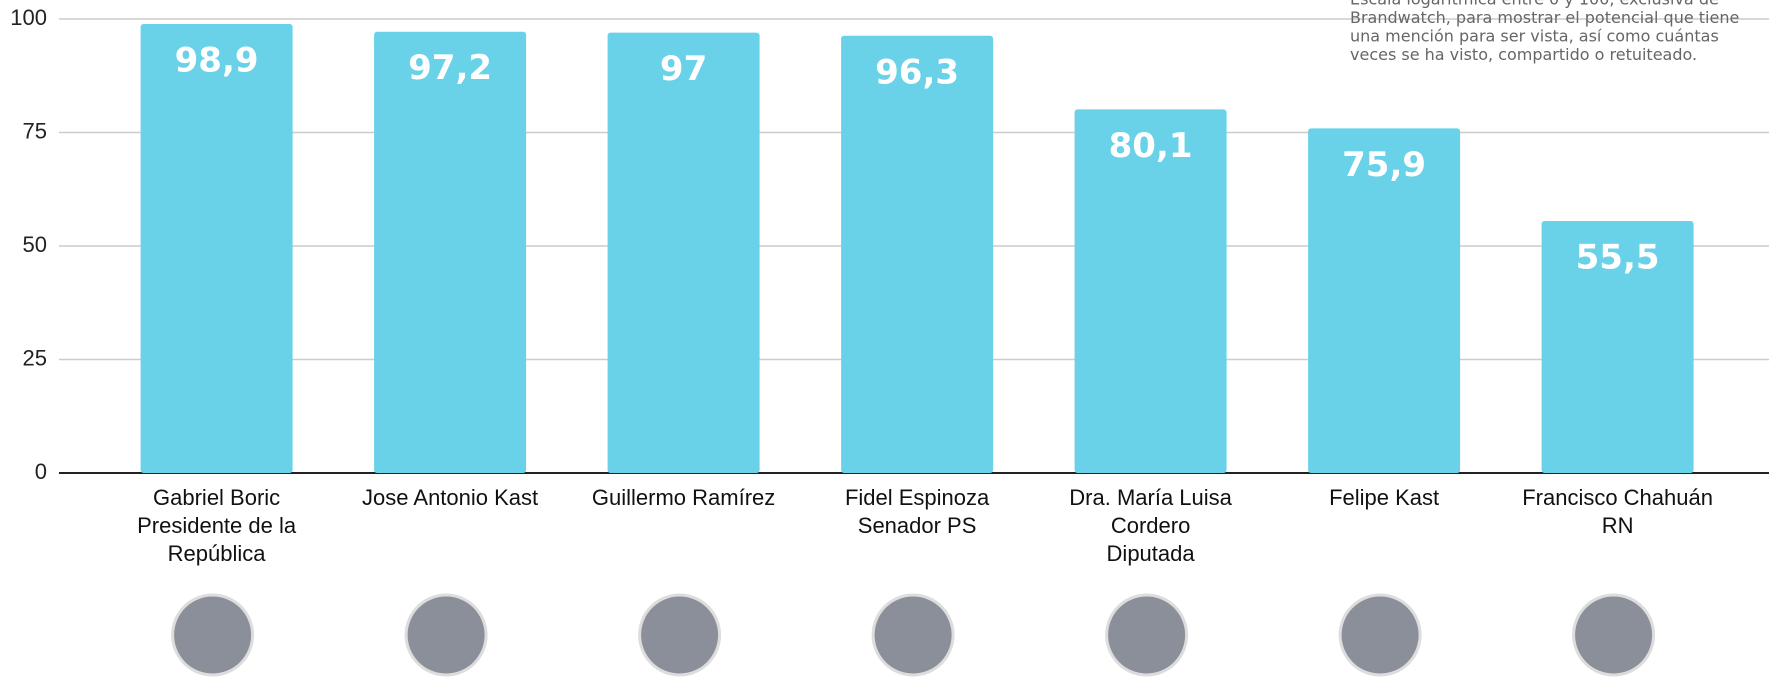  Describe the element at coordinates (28, 17) in the screenshot. I see `y-tick-label: 100` at that location.